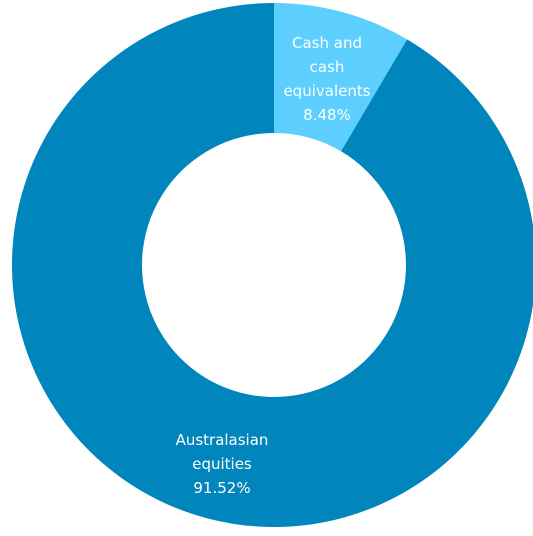 The height and width of the screenshot is (536, 533). Describe the element at coordinates (222, 464) in the screenshot. I see `slice-1-label-line: equities` at that location.